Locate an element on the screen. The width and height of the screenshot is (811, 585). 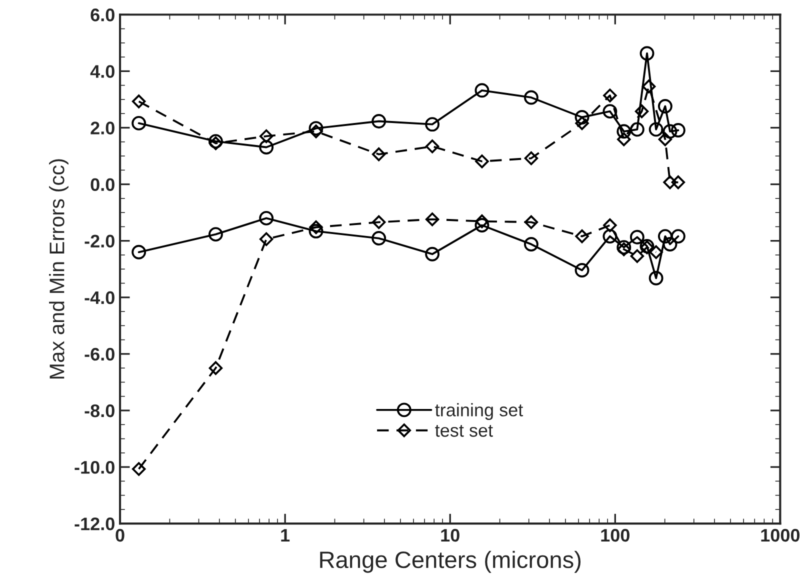
x-tick-label: 1 is located at coordinates (285, 535).